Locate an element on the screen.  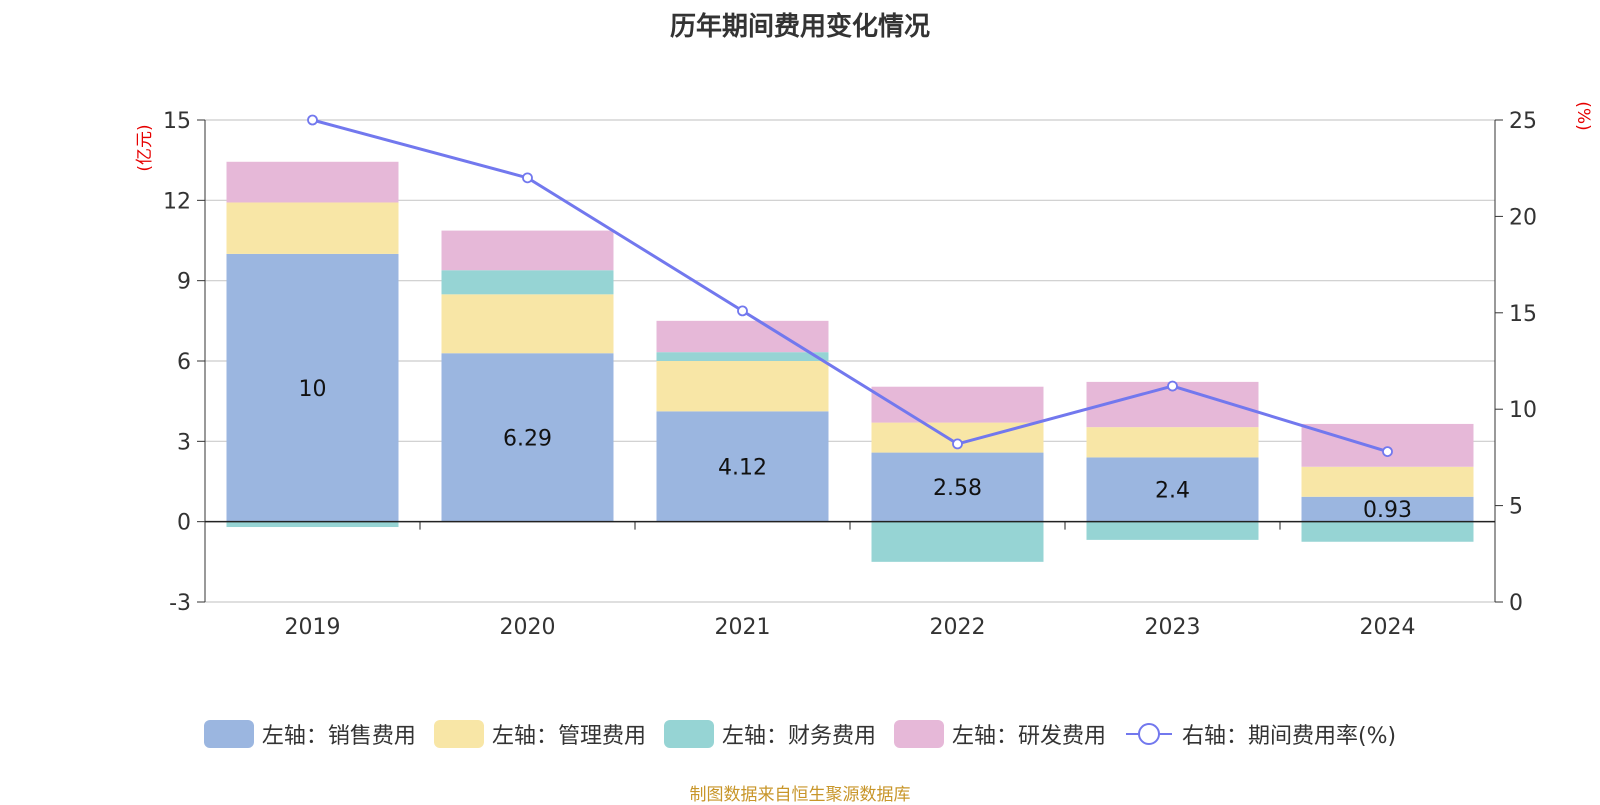
legend-item-rnd: 左轴：研发费用 is located at coordinates (999, 734).